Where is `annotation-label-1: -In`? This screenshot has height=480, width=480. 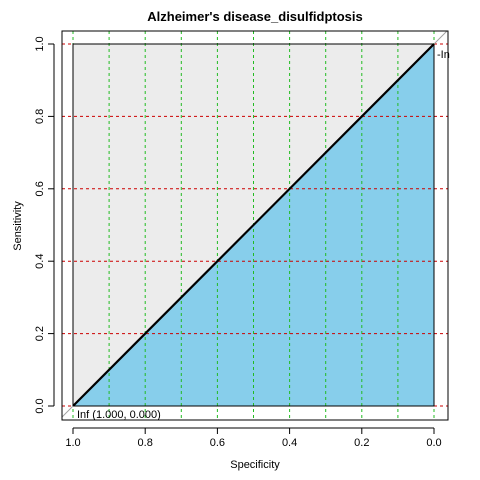
annotation-label-1: -In is located at coordinates (443, 55).